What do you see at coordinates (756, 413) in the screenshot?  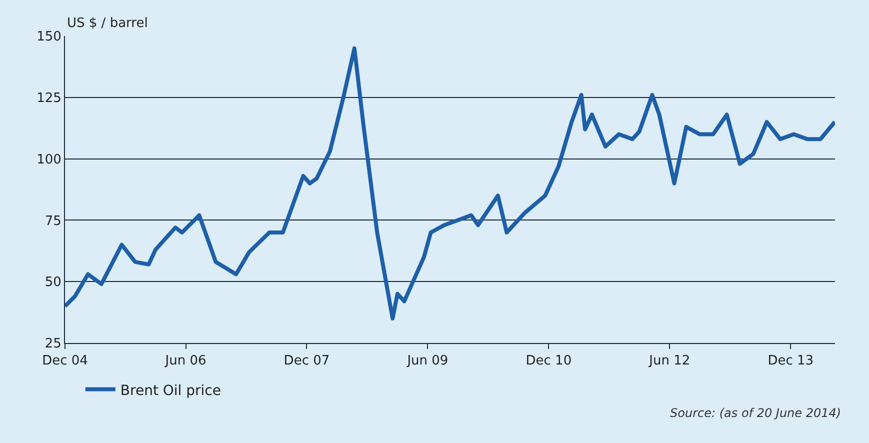 I see `source-note: Source: (as of 20 June 2014)` at bounding box center [756, 413].